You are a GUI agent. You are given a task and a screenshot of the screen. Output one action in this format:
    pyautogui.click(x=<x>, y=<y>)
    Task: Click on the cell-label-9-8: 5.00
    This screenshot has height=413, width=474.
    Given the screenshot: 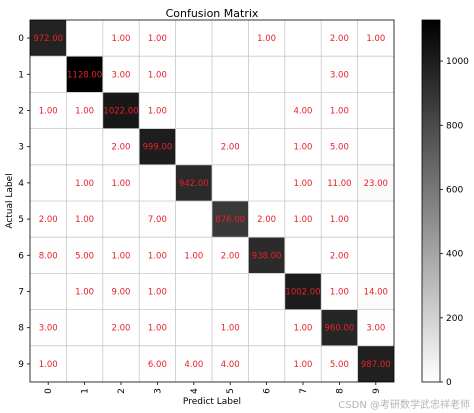 What is the action you would take?
    pyautogui.click(x=339, y=365)
    